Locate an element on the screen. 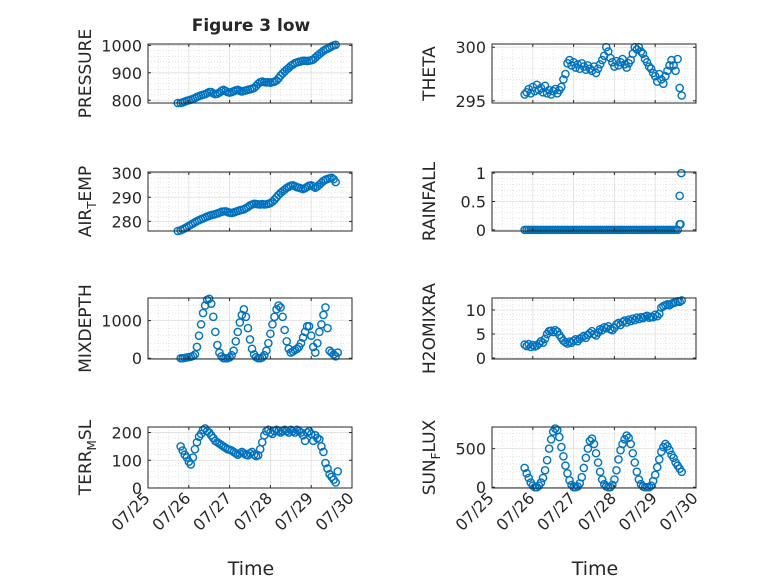 The image size is (778, 587). x-tick-label: 07/30 is located at coordinates (679, 512).